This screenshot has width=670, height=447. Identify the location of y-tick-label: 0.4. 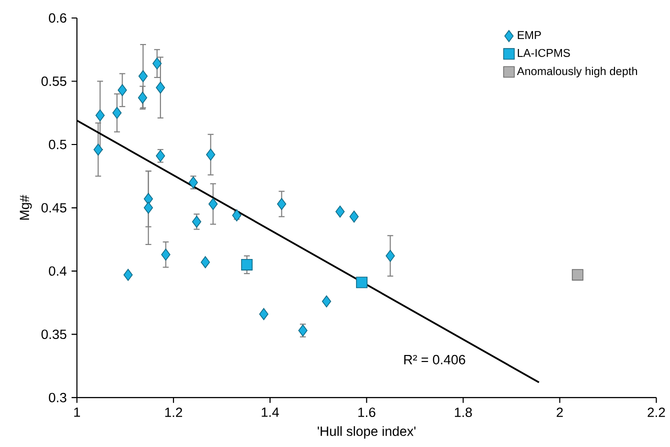
(57, 271).